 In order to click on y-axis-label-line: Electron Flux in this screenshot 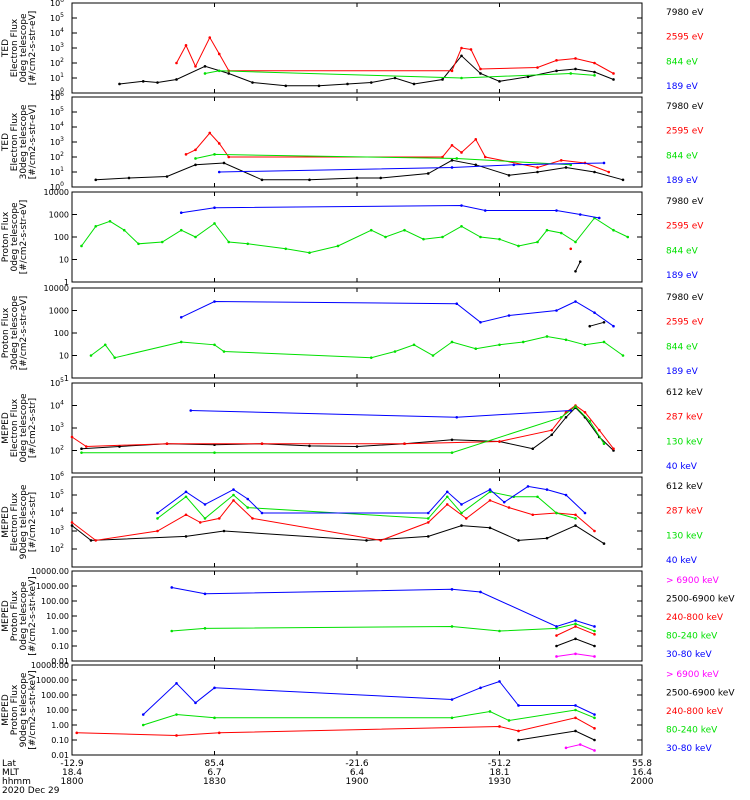, I will do `click(15, 141)`.